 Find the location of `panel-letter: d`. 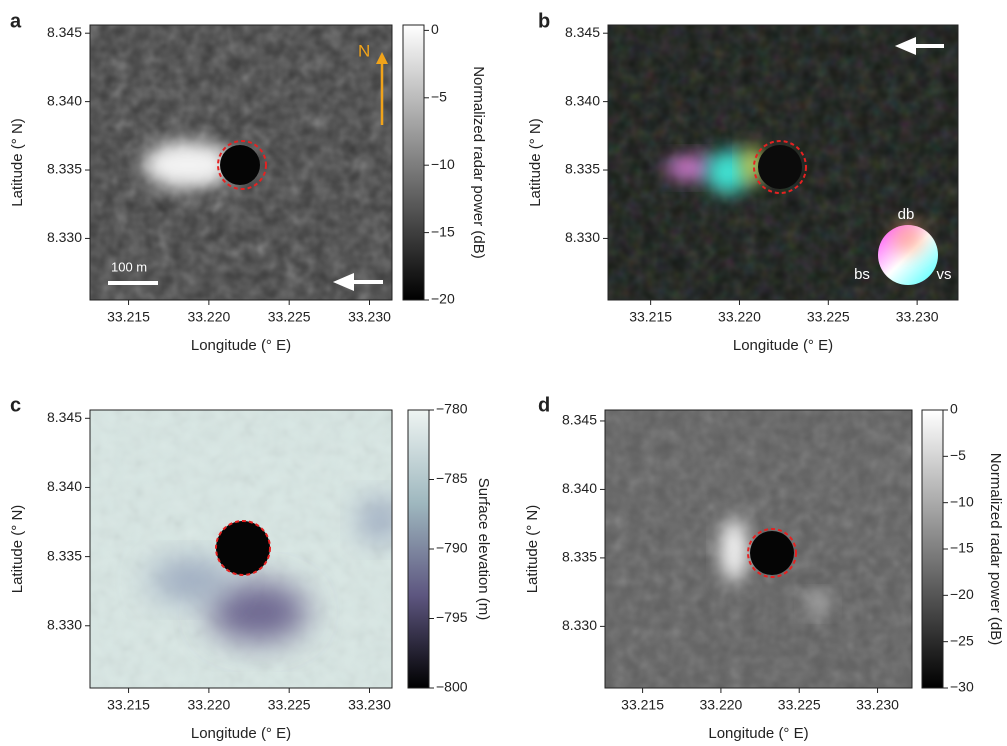

panel-letter: d is located at coordinates (544, 405).